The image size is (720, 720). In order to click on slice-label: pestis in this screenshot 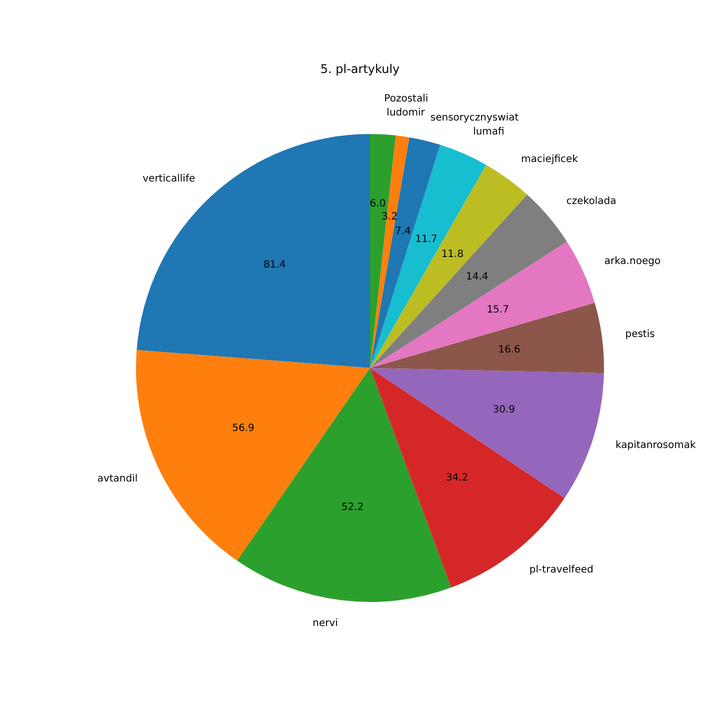, I will do `click(640, 334)`.